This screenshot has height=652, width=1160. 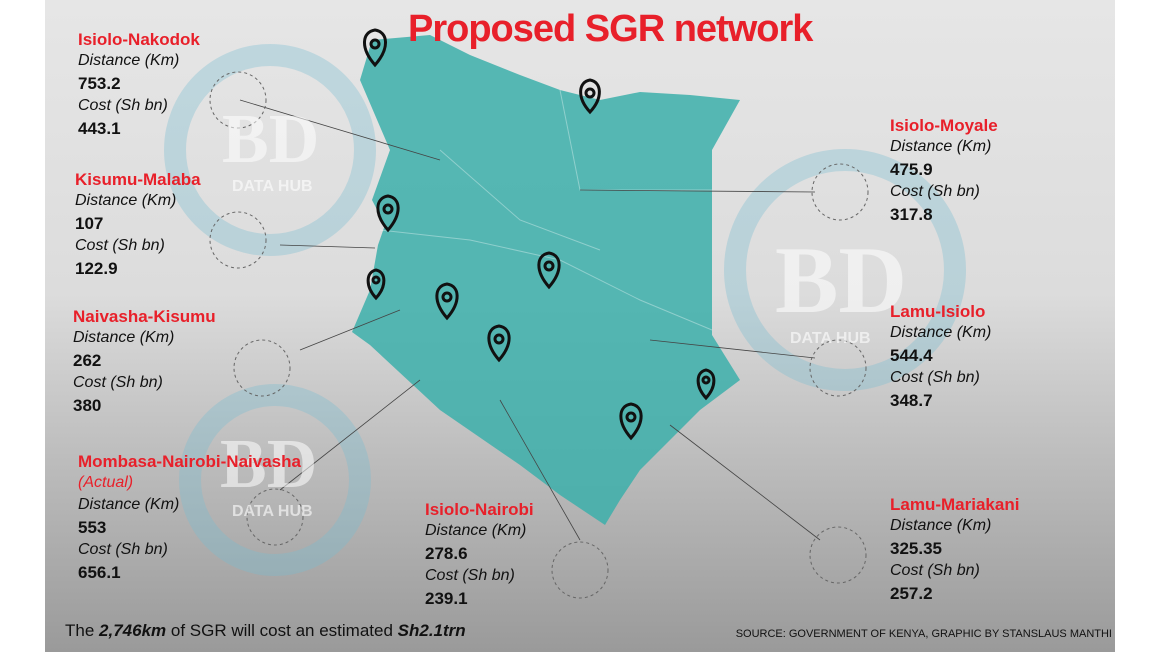 I want to click on cost-value: 239.1, so click(x=446, y=598).